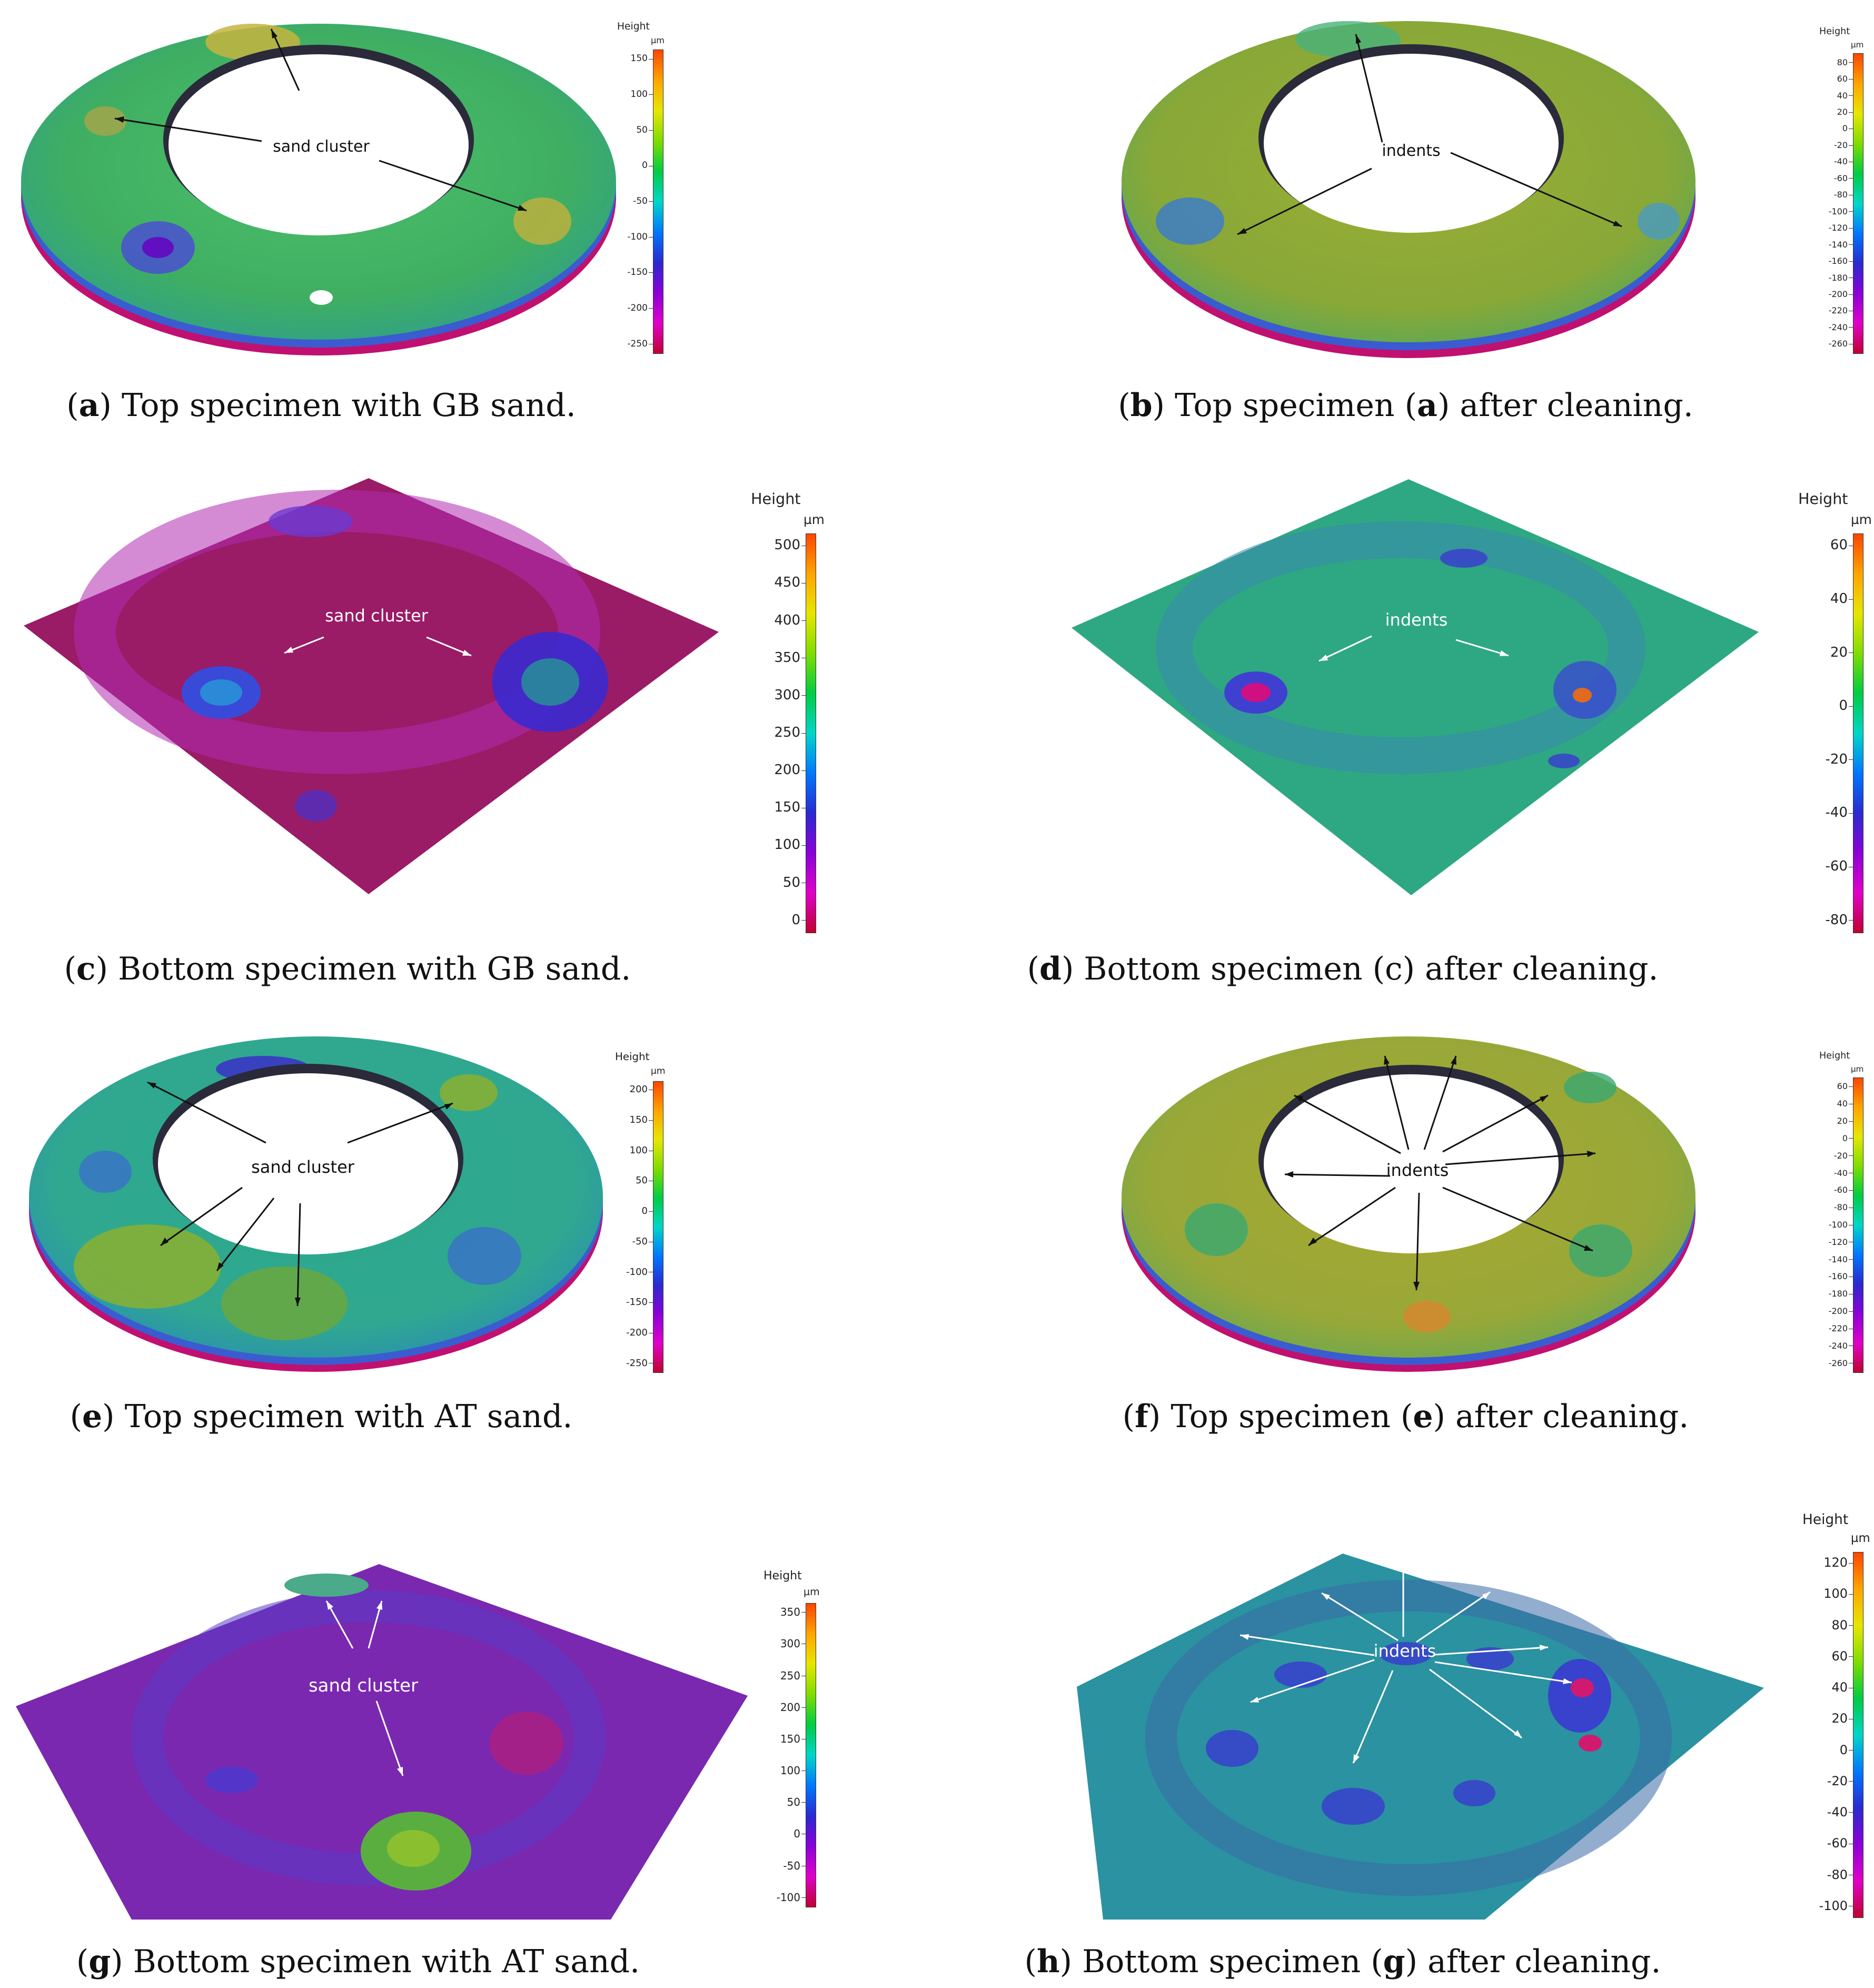 The image size is (1874, 1988). Describe the element at coordinates (1408, 1204) in the screenshot. I see `specimen-f-render: indents` at that location.